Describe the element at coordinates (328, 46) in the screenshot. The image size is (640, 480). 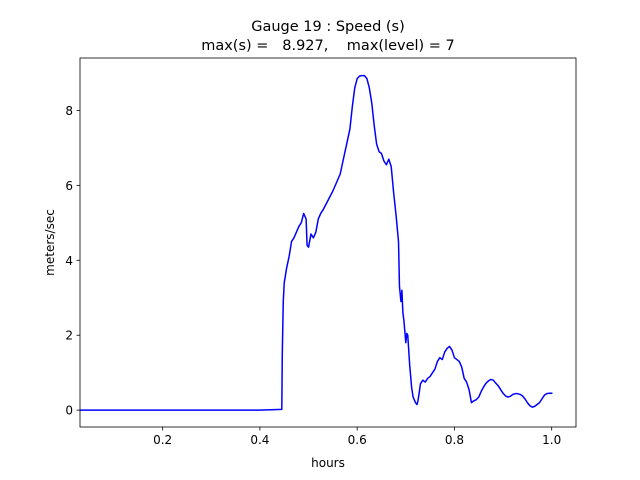
I see `chart-subtitle: max(s) = 8.927, max(level) = 7` at that location.